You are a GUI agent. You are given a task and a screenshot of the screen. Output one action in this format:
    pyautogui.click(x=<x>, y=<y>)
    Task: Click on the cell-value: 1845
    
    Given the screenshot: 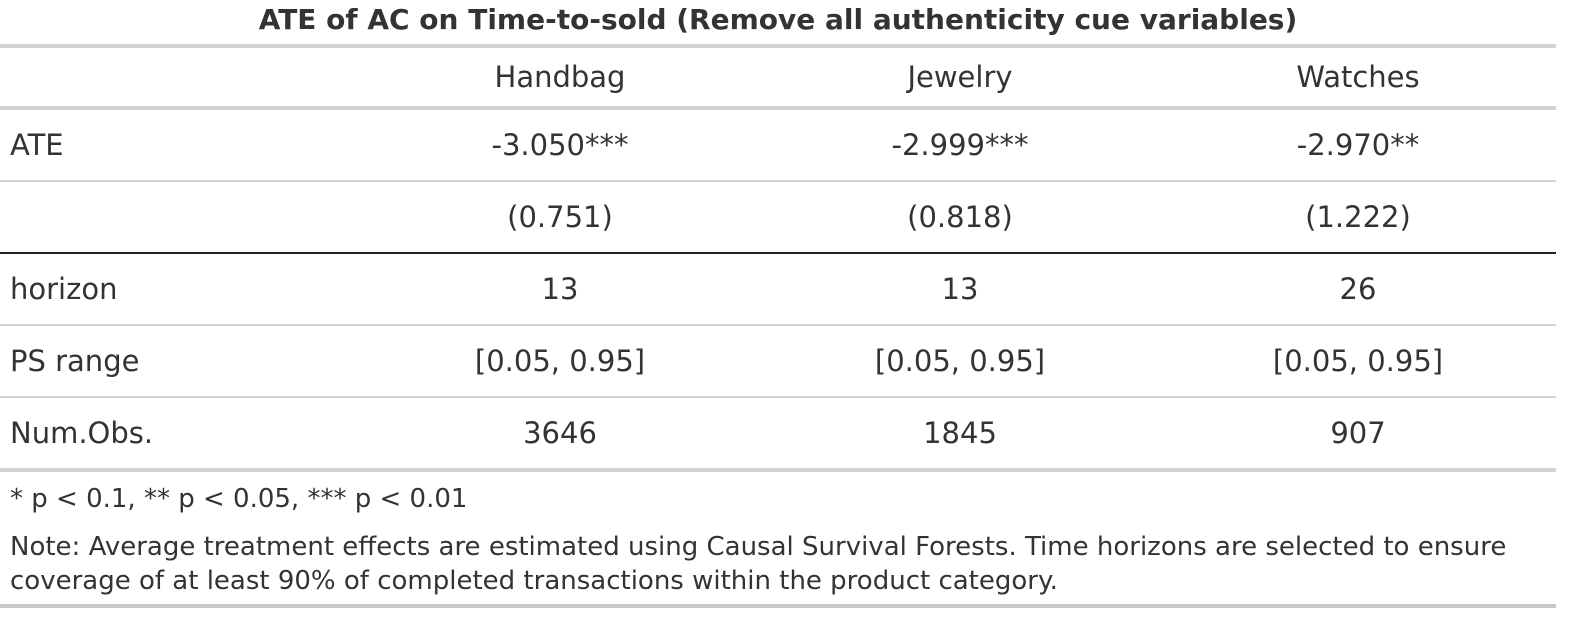 What is the action you would take?
    pyautogui.click(x=960, y=432)
    